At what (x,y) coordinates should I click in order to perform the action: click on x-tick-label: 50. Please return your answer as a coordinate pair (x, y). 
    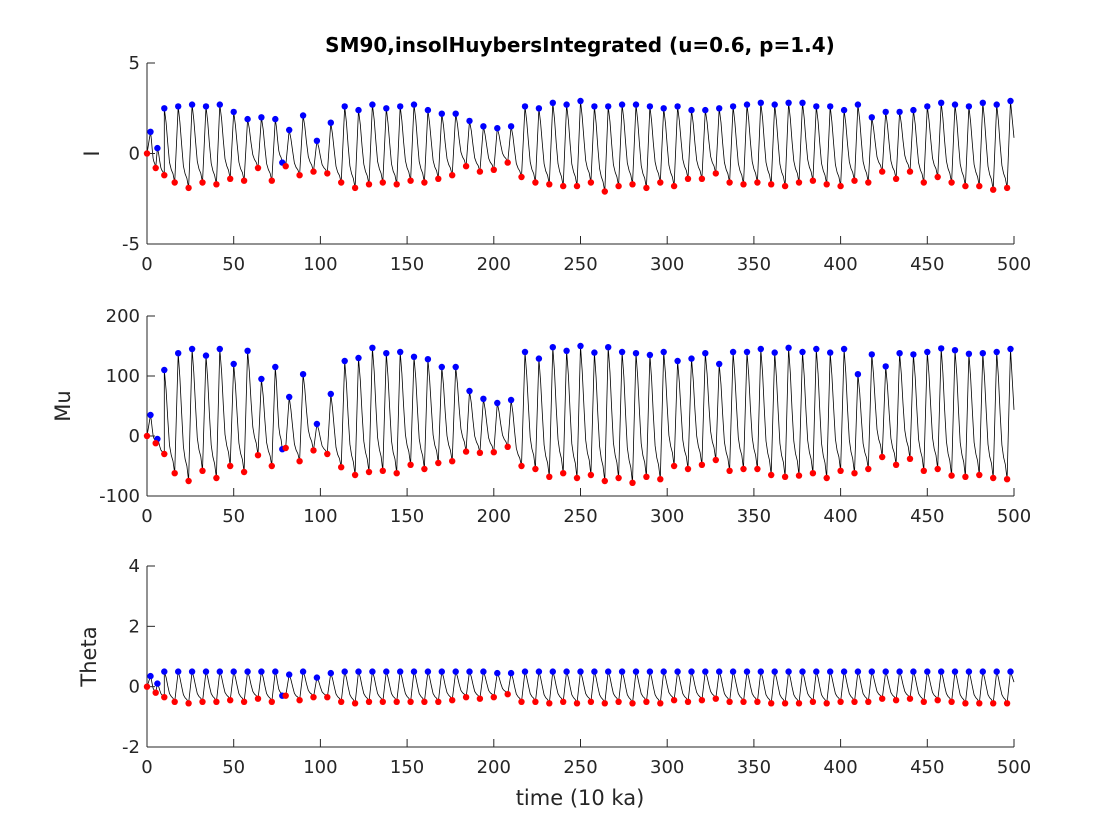
    Looking at the image, I should click on (233, 264).